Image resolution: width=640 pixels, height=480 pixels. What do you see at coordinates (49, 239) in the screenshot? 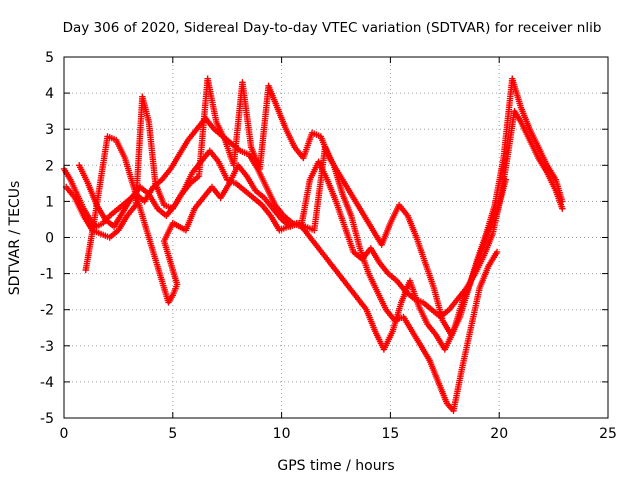
I see `y-tick-label: 0` at bounding box center [49, 239].